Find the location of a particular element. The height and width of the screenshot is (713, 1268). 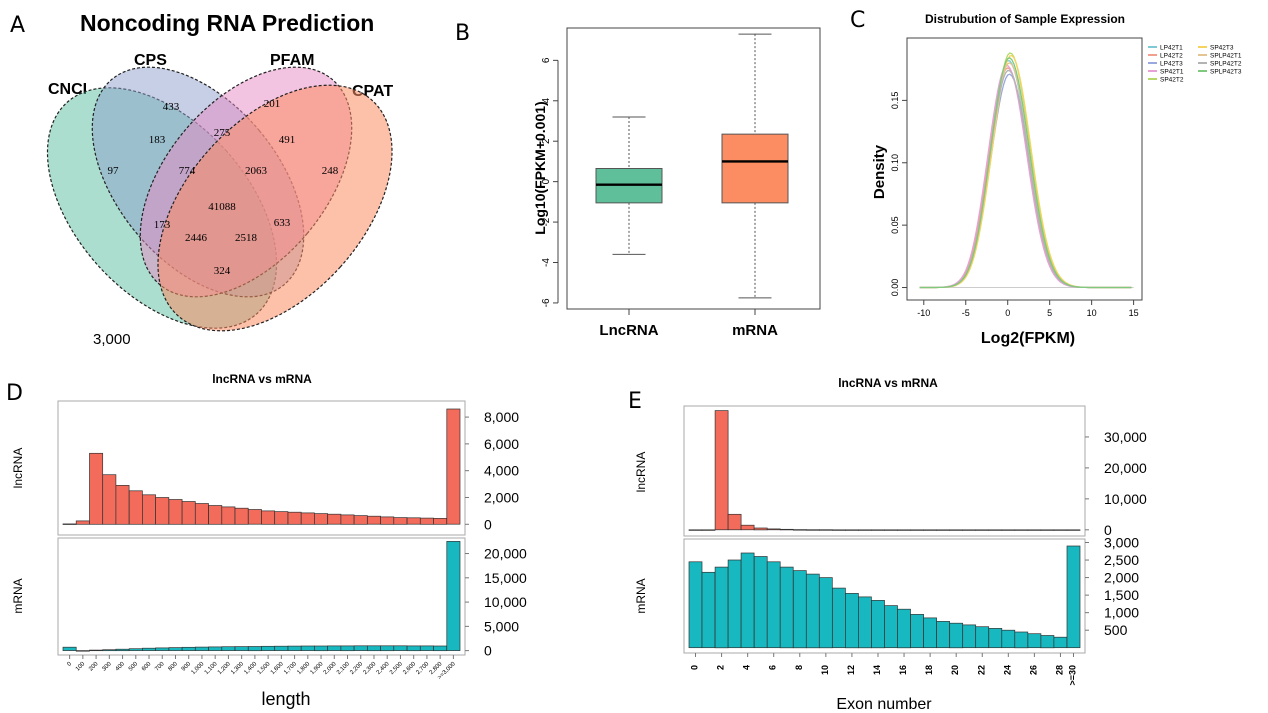

length-histogram-x-tick-label: 1,800 is located at coordinates (303, 668).